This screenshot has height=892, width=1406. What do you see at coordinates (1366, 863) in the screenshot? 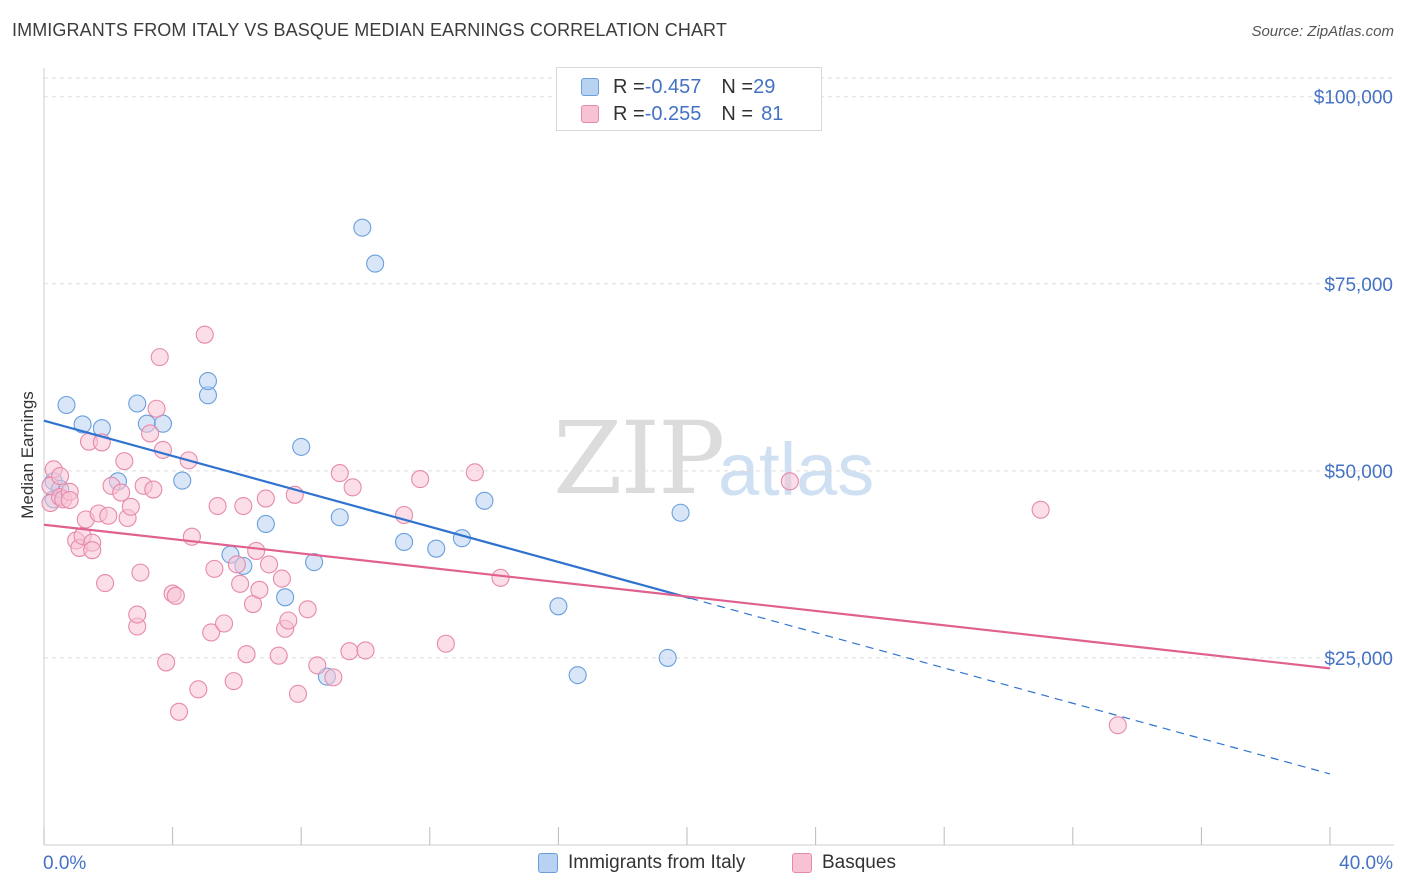
I see `x-tick-label: 40.0%` at bounding box center [1366, 863].